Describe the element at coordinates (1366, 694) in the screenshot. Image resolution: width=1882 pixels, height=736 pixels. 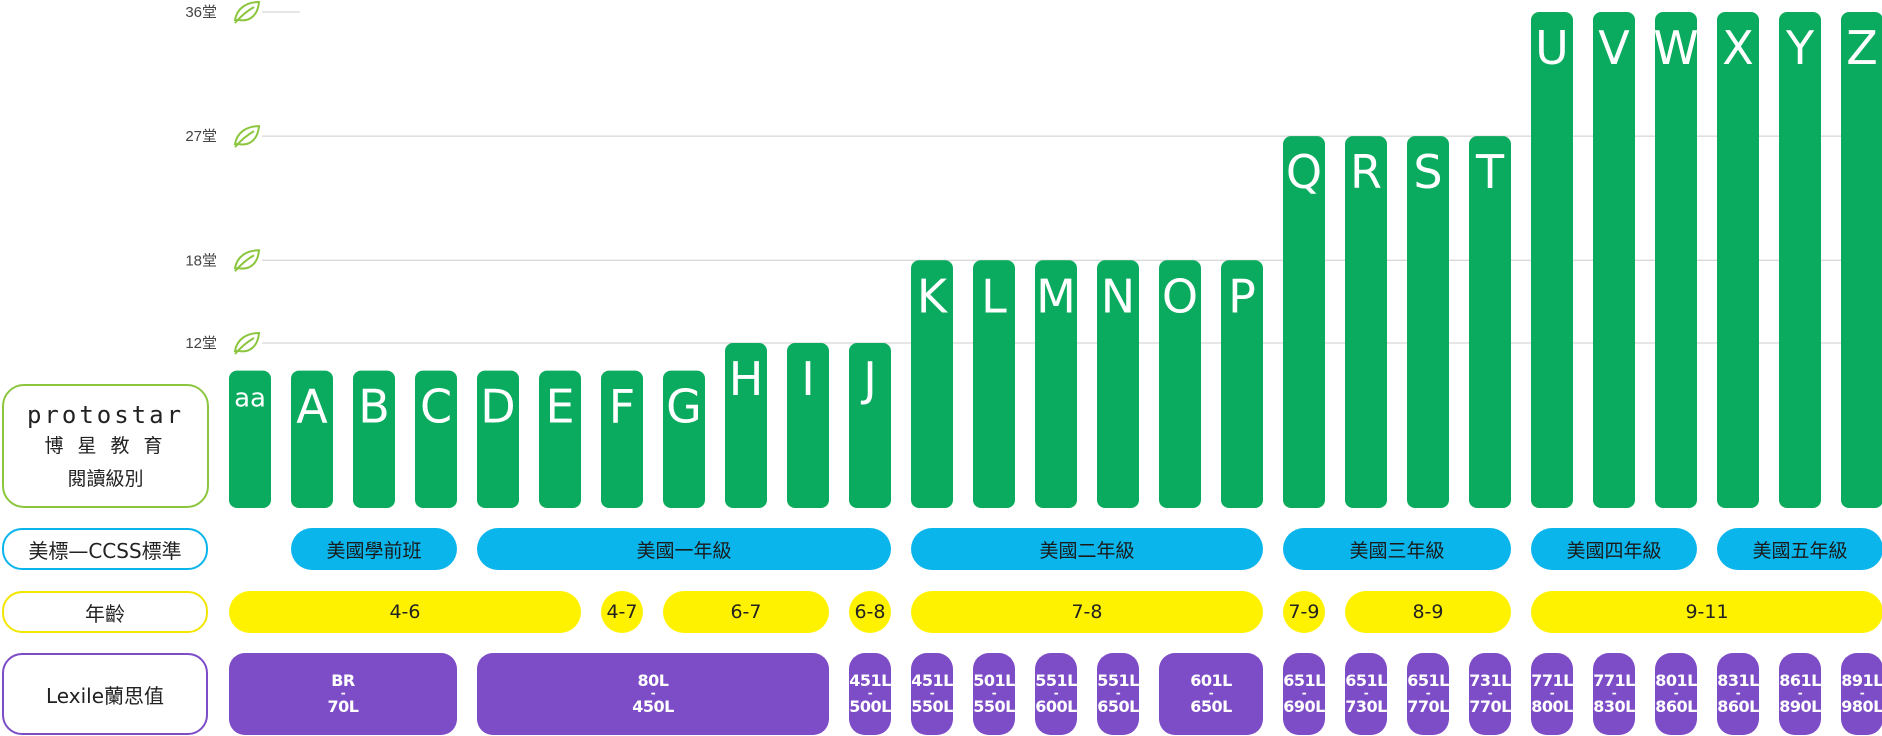
I see `lexile-range-pill: 651L -730L` at that location.